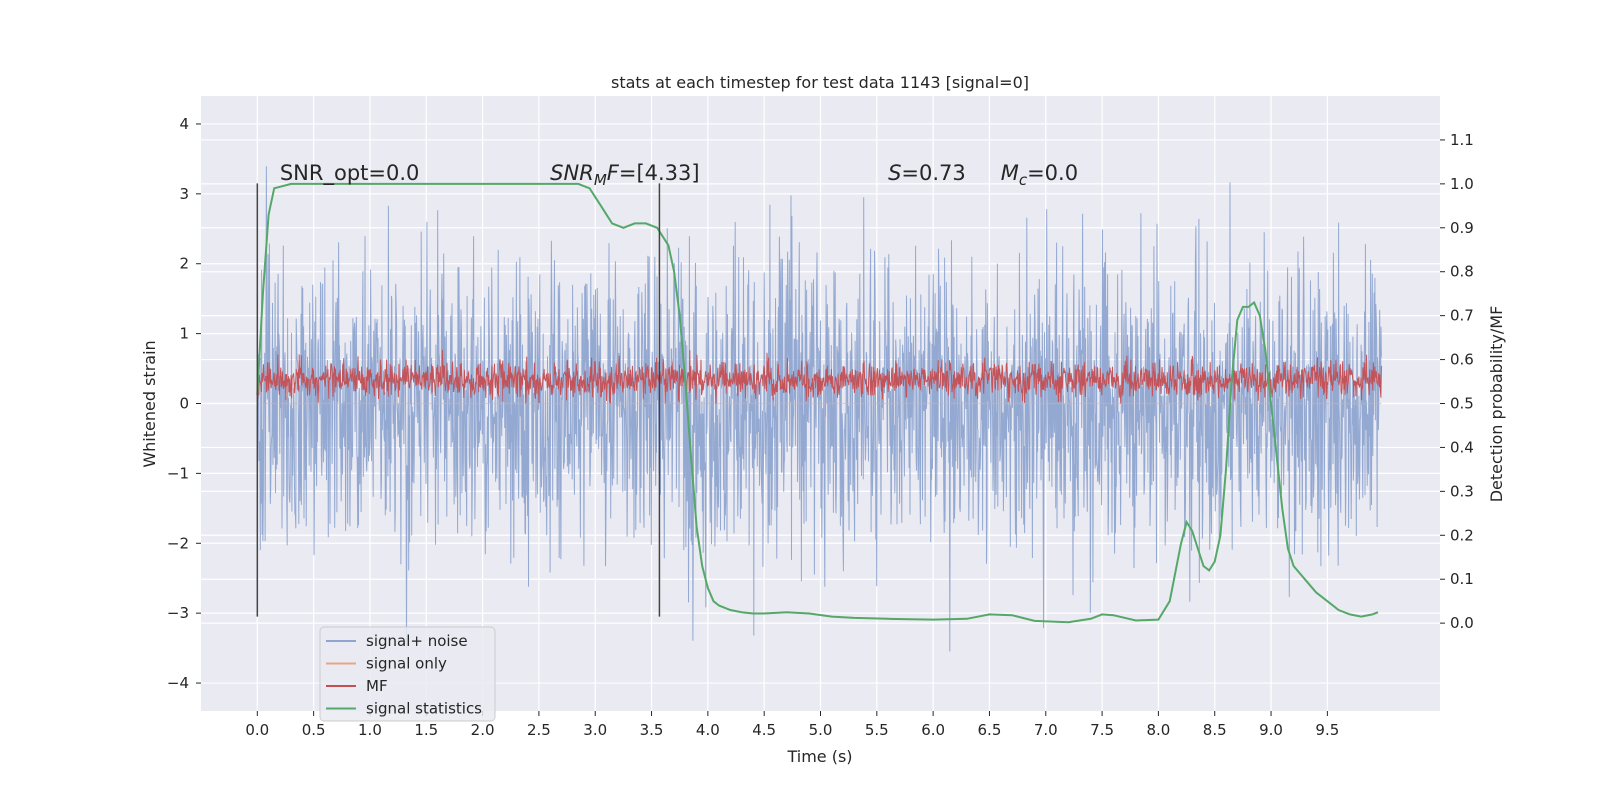 Image resolution: width=1600 pixels, height=805 pixels. Describe the element at coordinates (1462, 404) in the screenshot. I see `y-tick-label-right: 0.5` at that location.